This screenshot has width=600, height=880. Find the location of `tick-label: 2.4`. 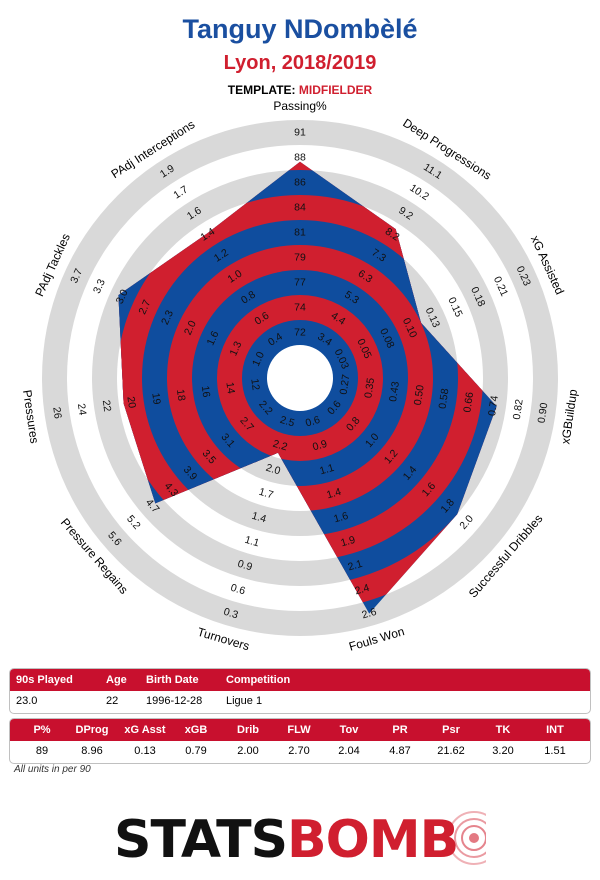

tick-label: 2.4 is located at coordinates (362, 590).